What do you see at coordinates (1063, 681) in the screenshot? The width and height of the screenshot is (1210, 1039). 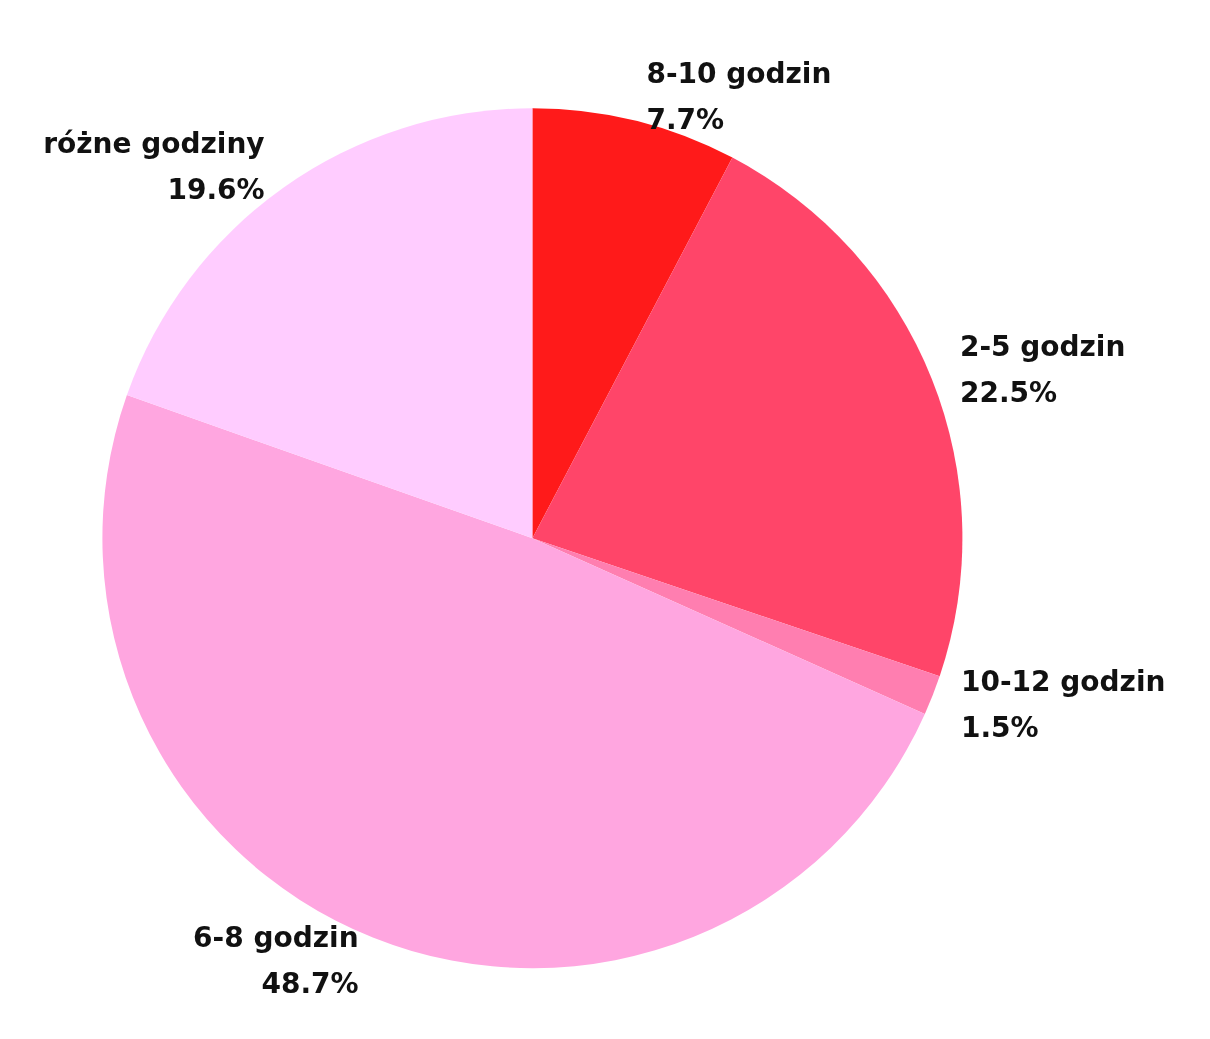 I see `slice-label: 10-12 godzin` at bounding box center [1063, 681].